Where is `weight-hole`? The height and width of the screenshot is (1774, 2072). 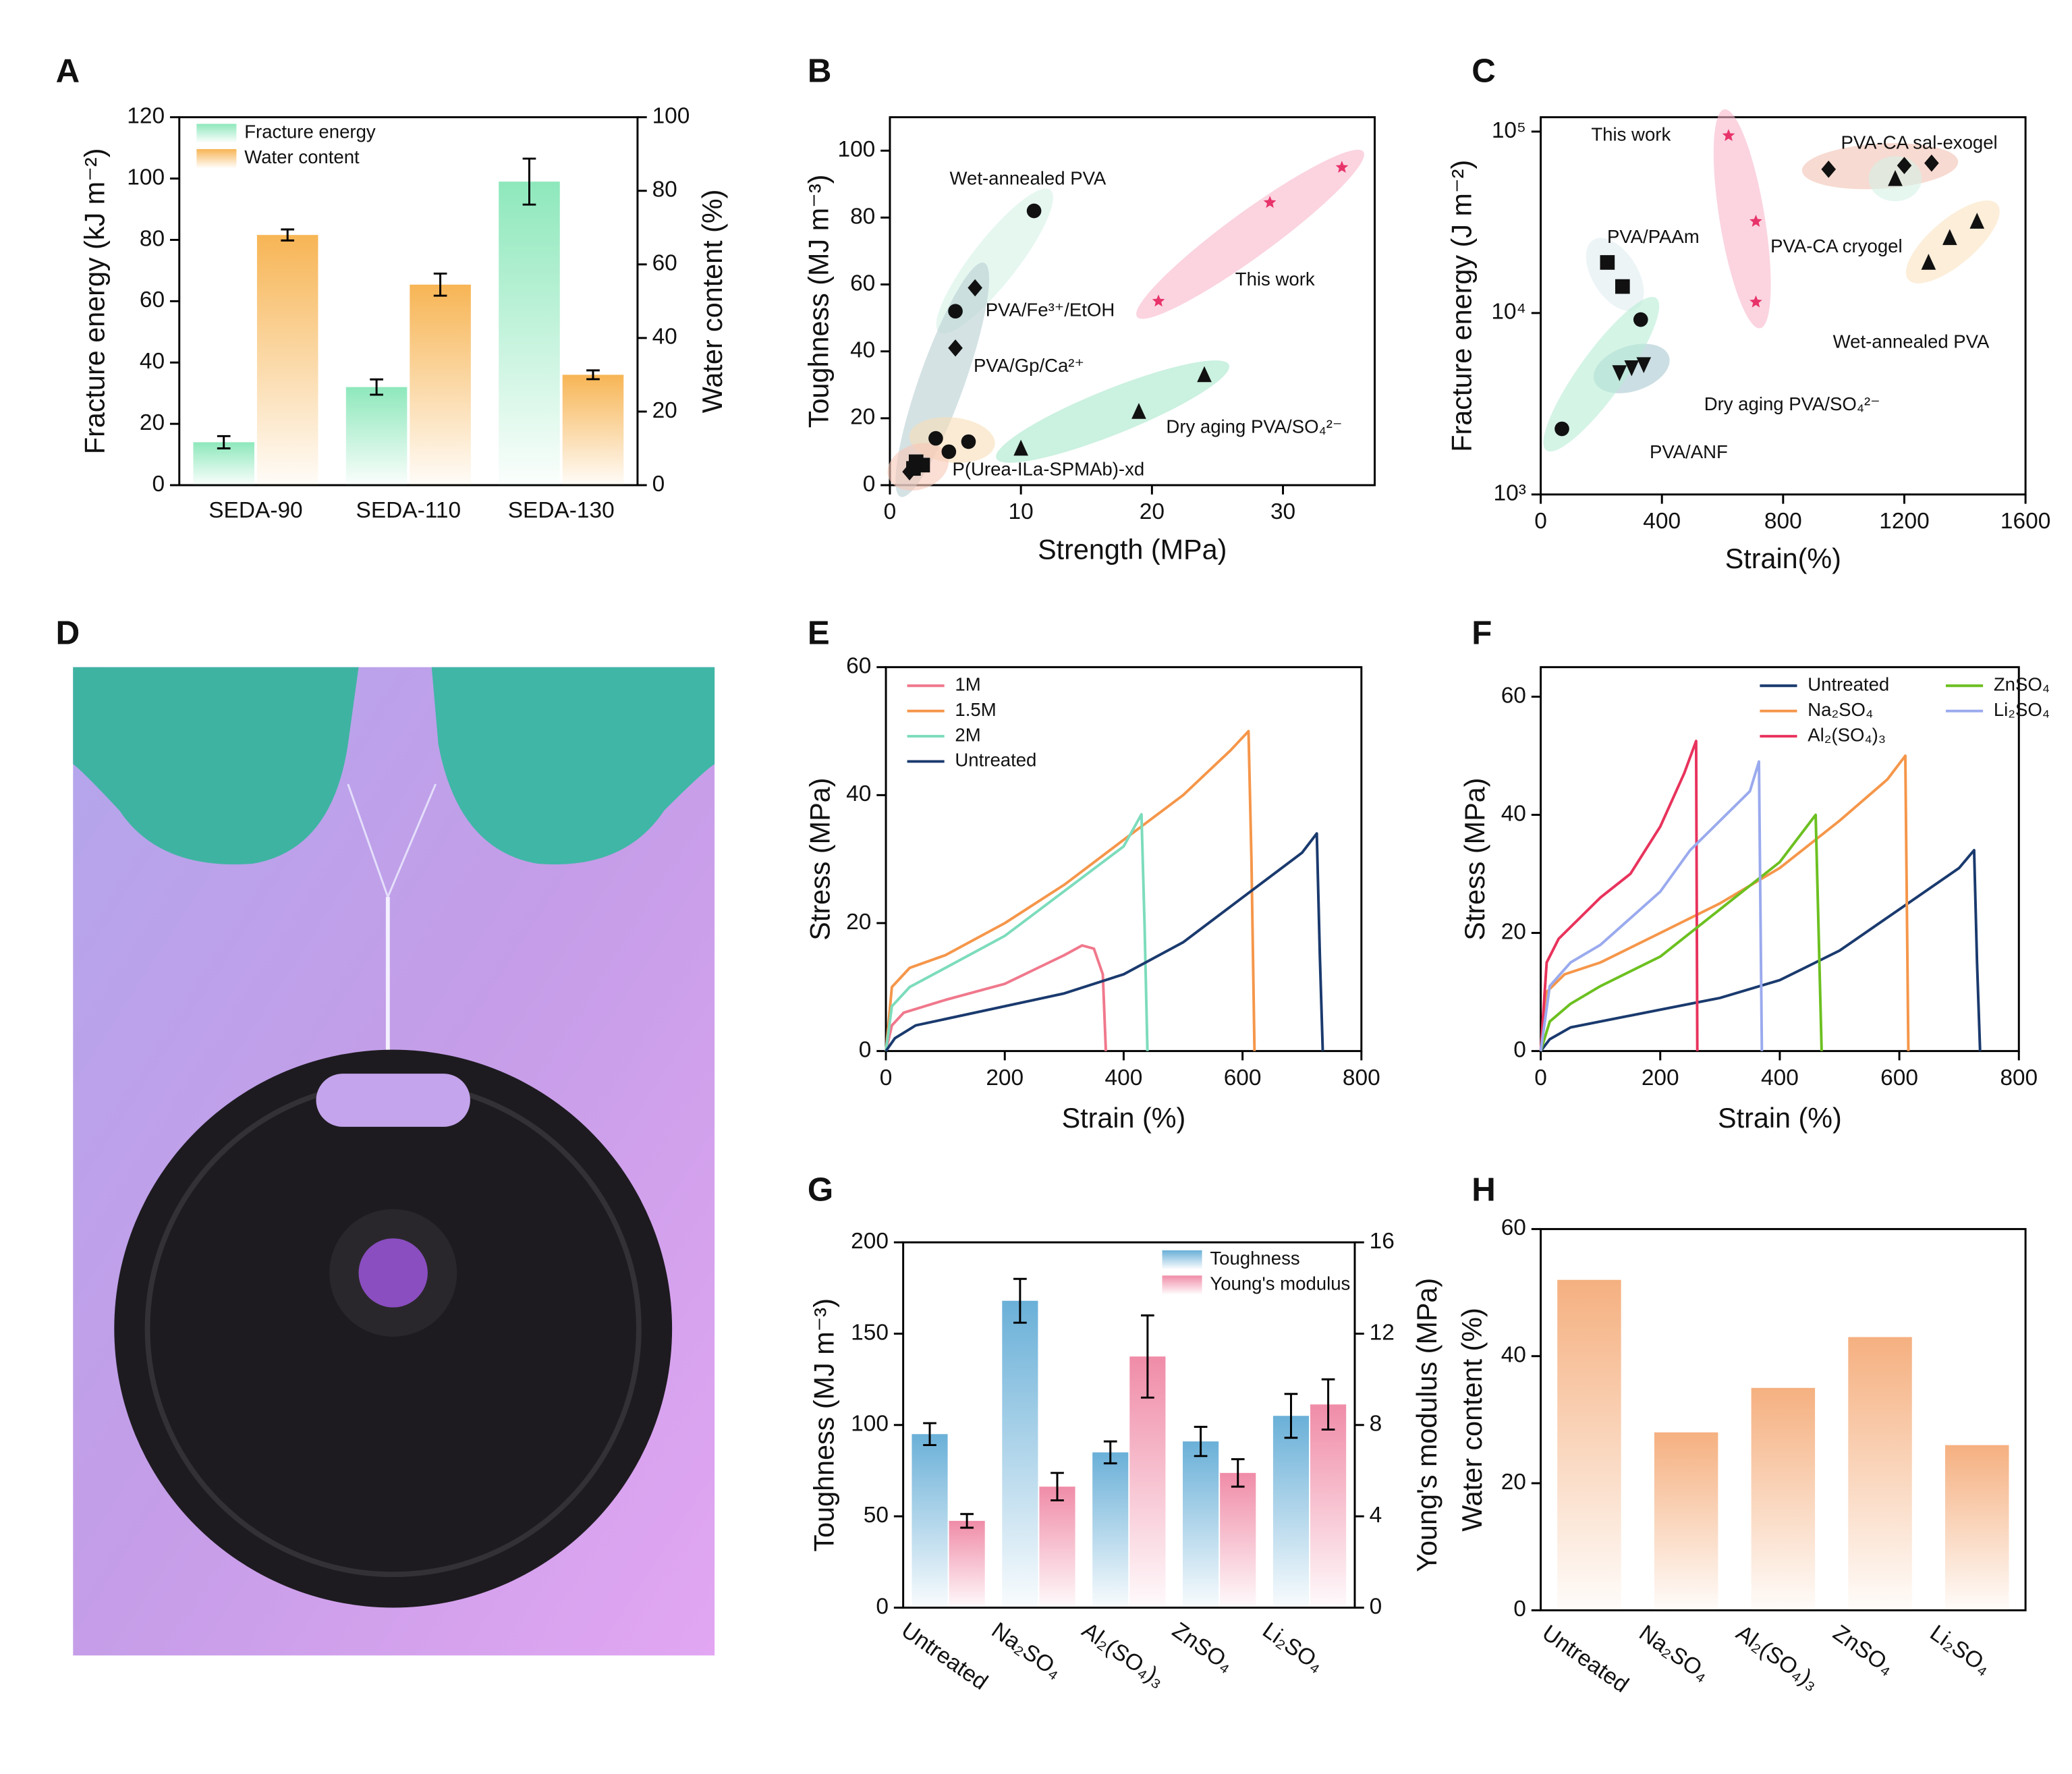 weight-hole is located at coordinates (393, 1273).